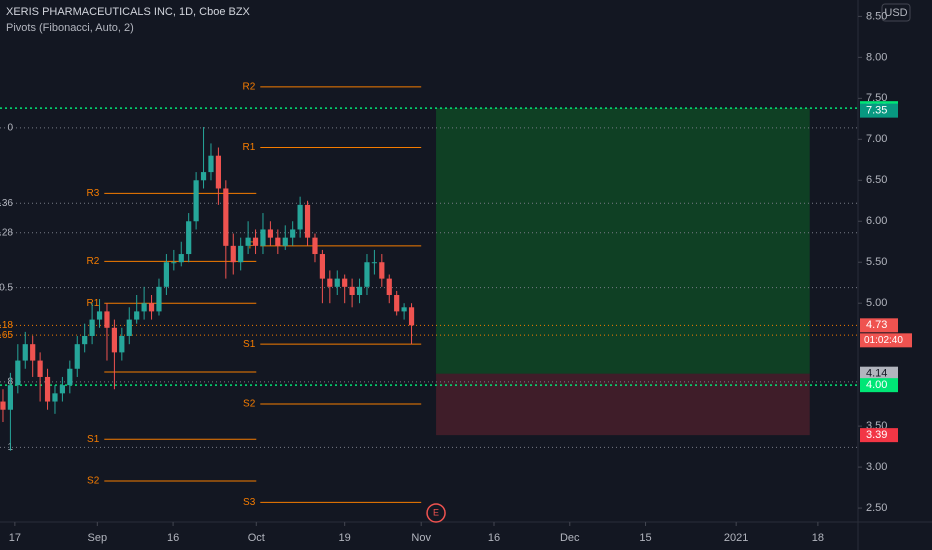 The height and width of the screenshot is (550, 932). I want to click on y-tick-label: 6.50, so click(876, 180).